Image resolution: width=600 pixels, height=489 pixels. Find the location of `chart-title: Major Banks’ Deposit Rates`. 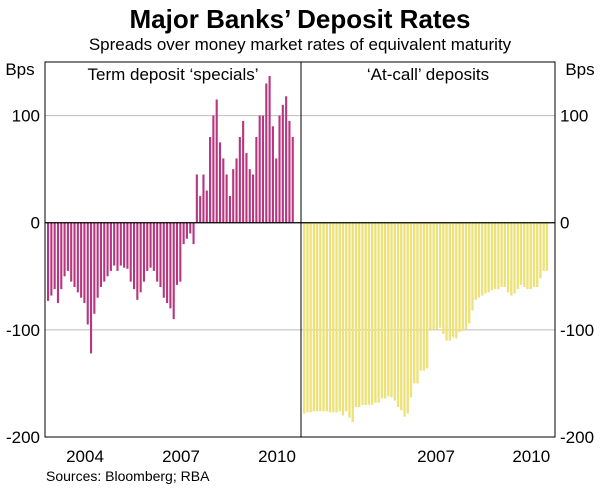

chart-title: Major Banks’ Deposit Rates is located at coordinates (300, 19).